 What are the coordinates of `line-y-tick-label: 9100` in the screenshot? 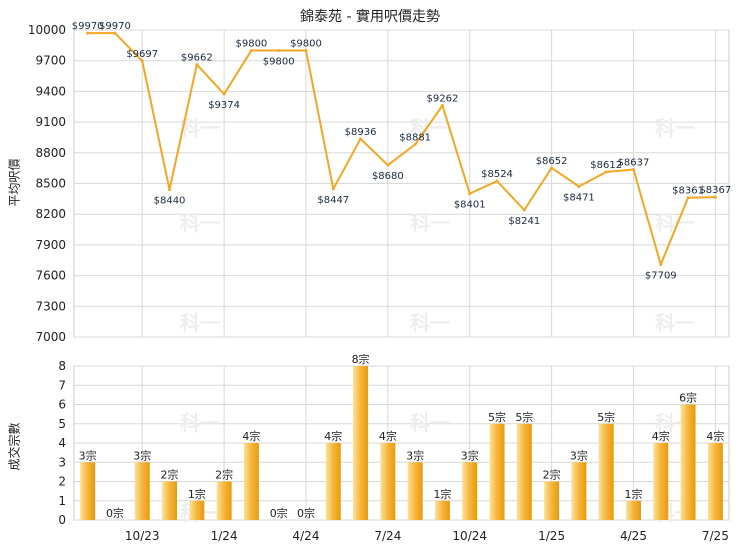 It's located at (50, 122).